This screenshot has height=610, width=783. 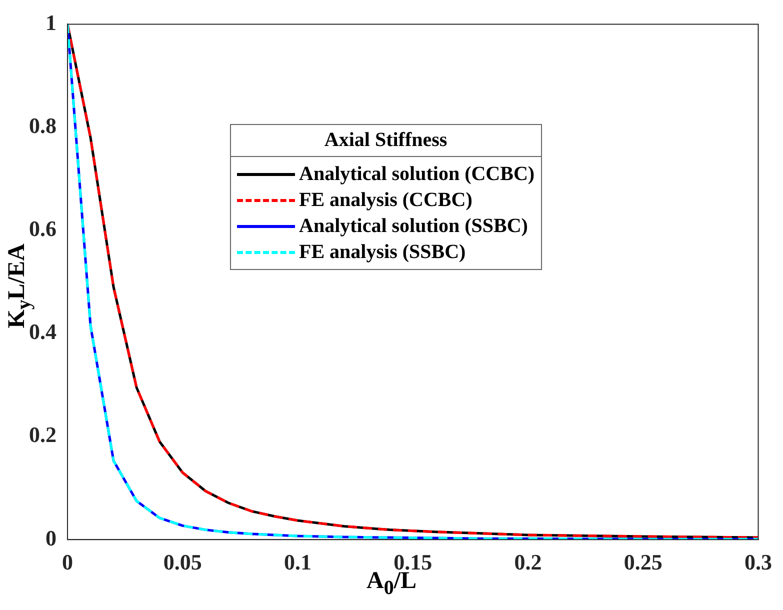 I want to click on legend-label: FE analysis (SSBC), so click(x=382, y=252).